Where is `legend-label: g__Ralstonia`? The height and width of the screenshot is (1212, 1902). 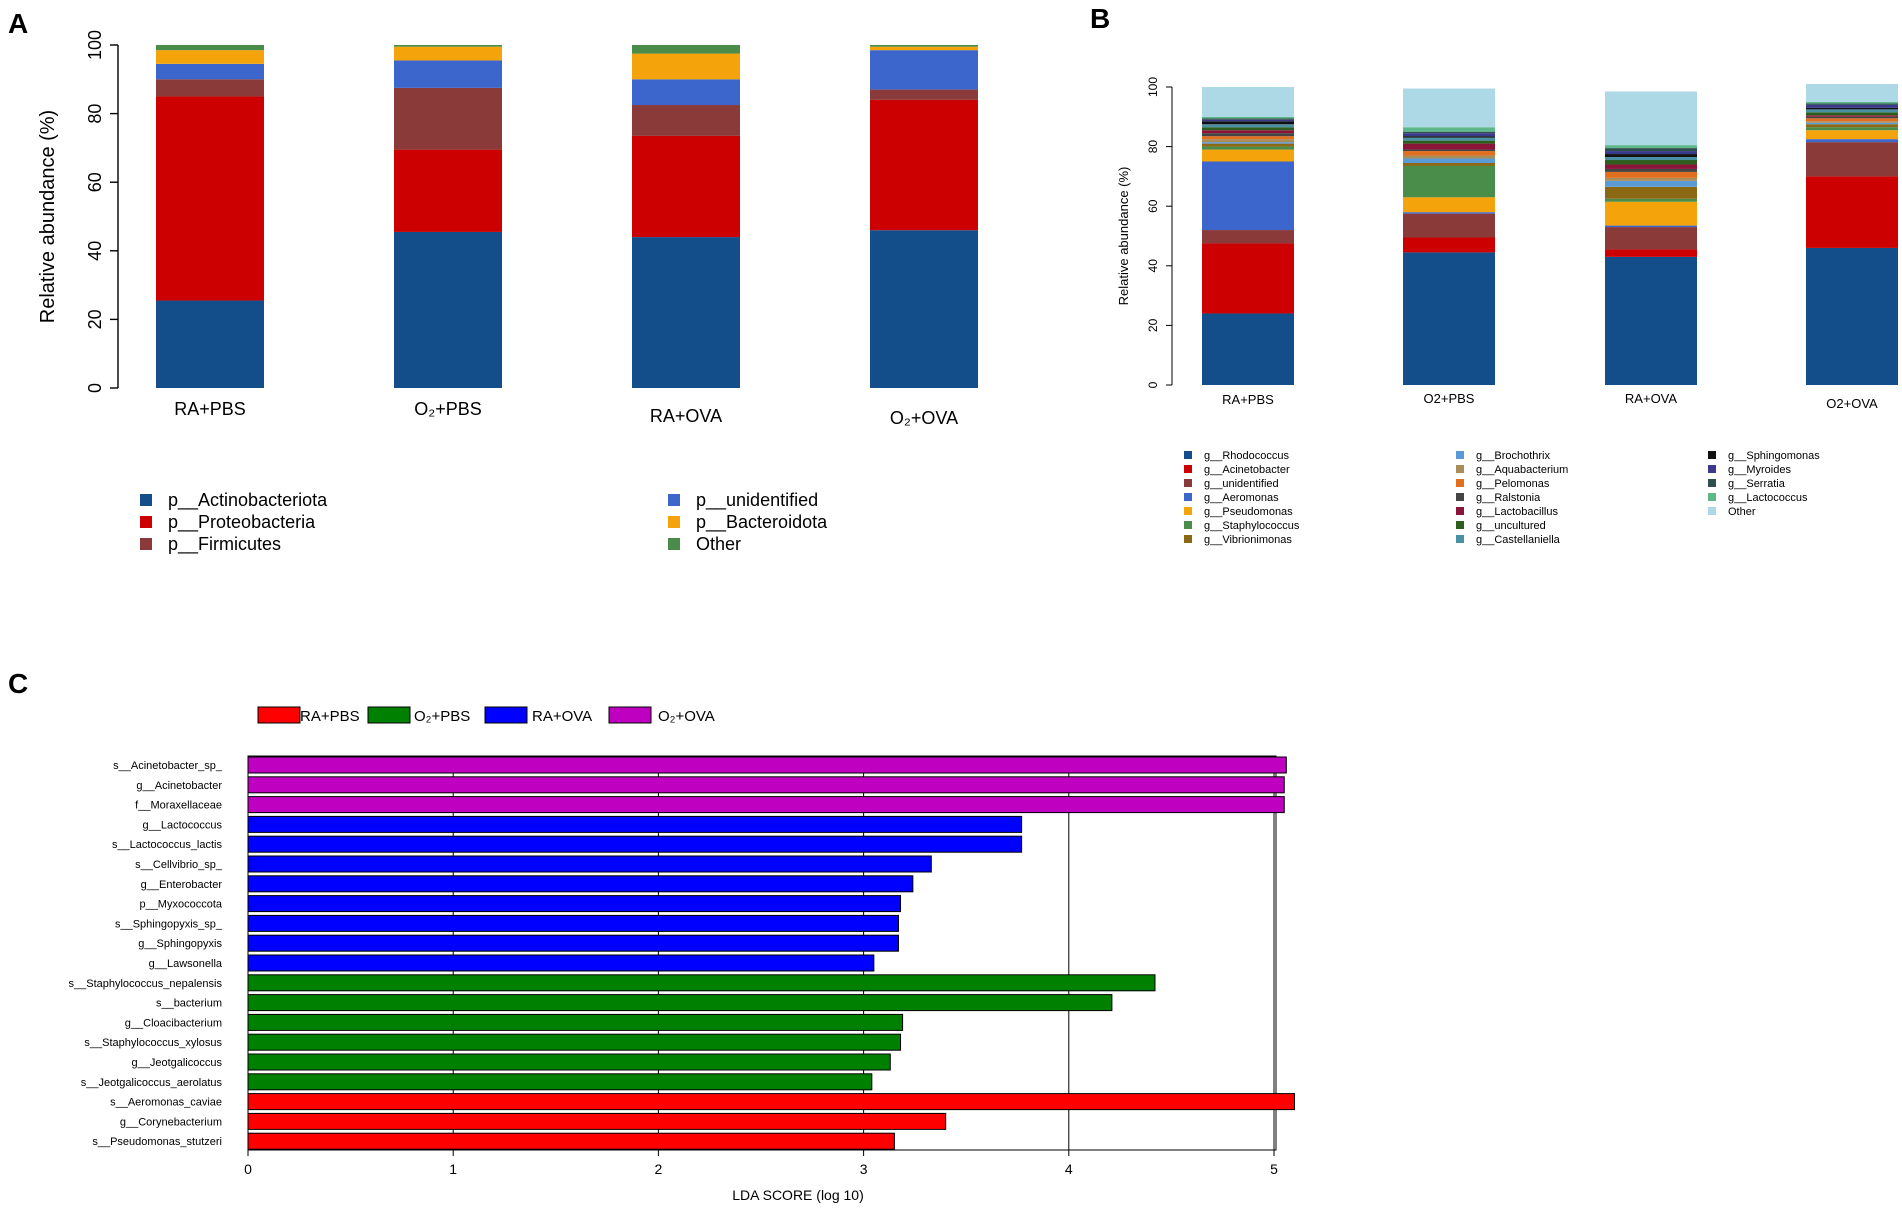 legend-label: g__Ralstonia is located at coordinates (1508, 498).